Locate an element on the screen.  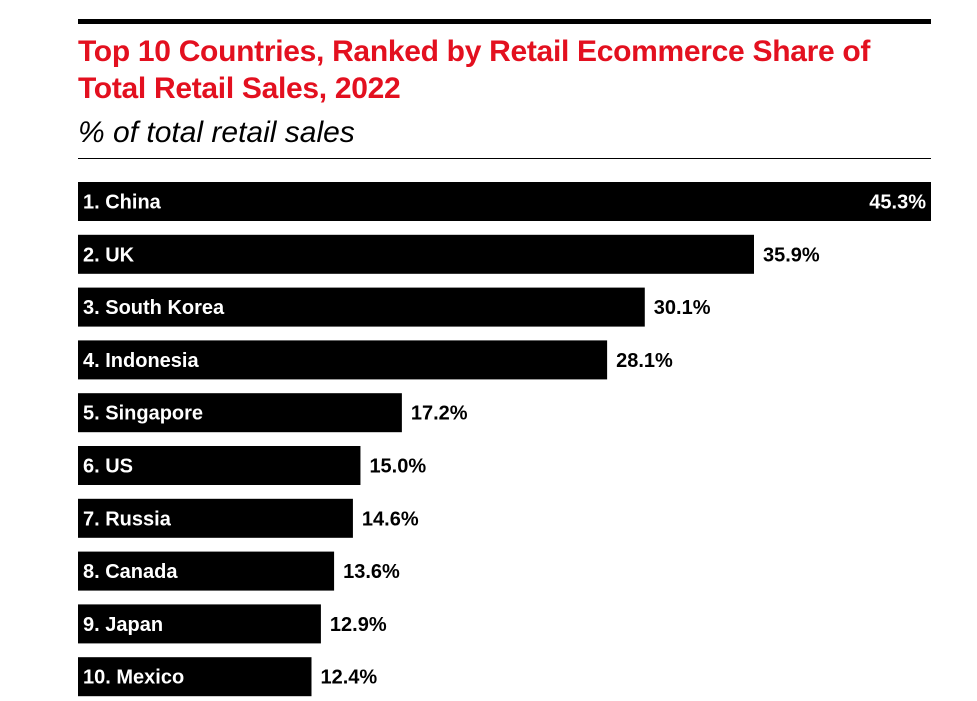
bar-row: 1. China 45.3% is located at coordinates (504, 201).